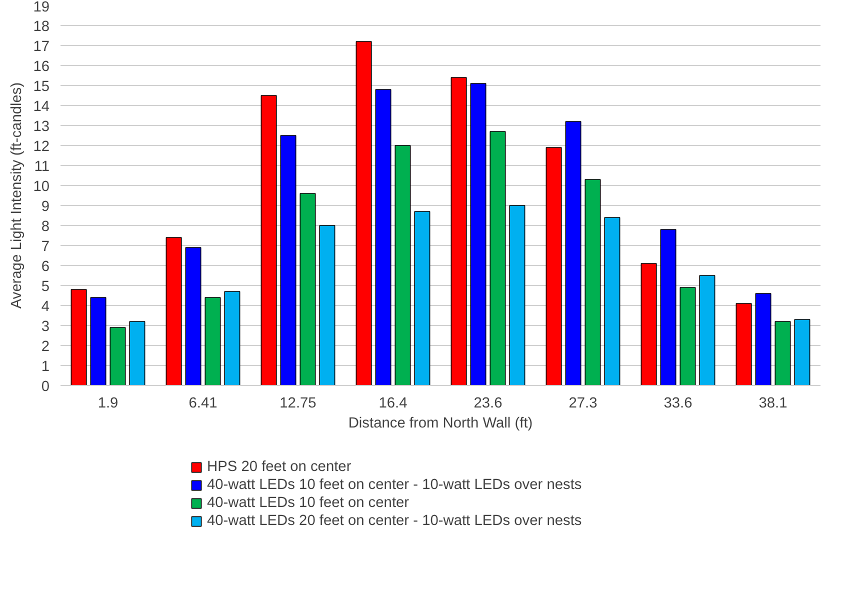 This screenshot has height=610, width=860. Describe the element at coordinates (45, 367) in the screenshot. I see `y-tick-label: 1` at that location.